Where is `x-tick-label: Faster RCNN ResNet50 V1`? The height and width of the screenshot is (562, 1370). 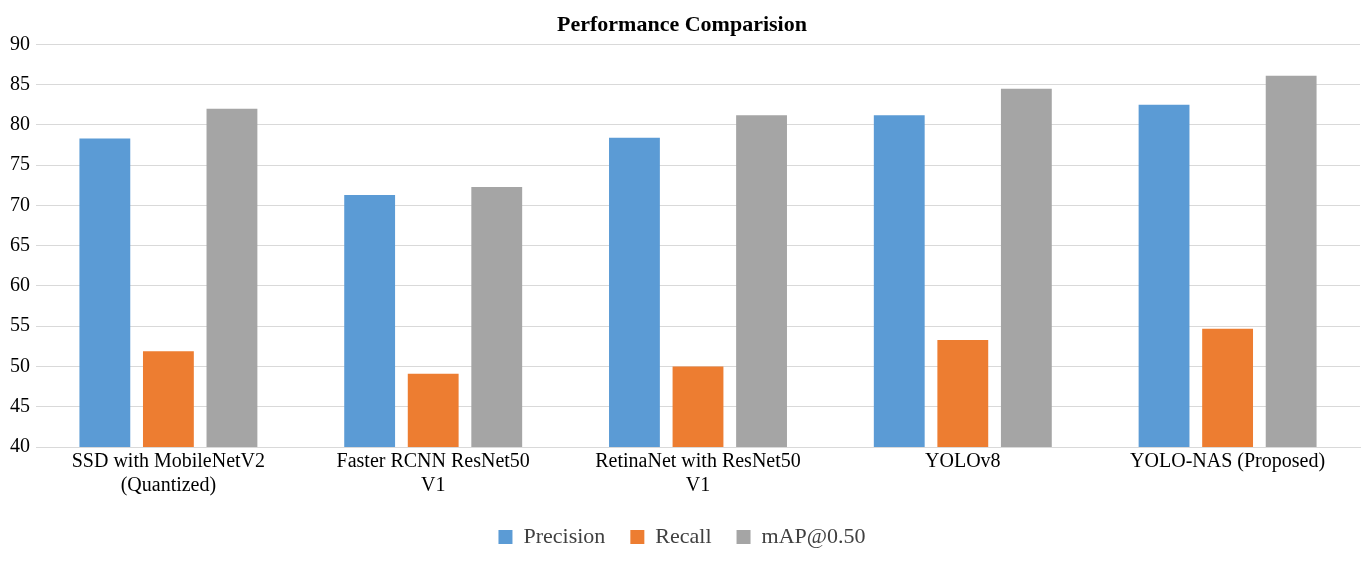 x-tick-label: Faster RCNN ResNet50 V1 is located at coordinates (433, 472).